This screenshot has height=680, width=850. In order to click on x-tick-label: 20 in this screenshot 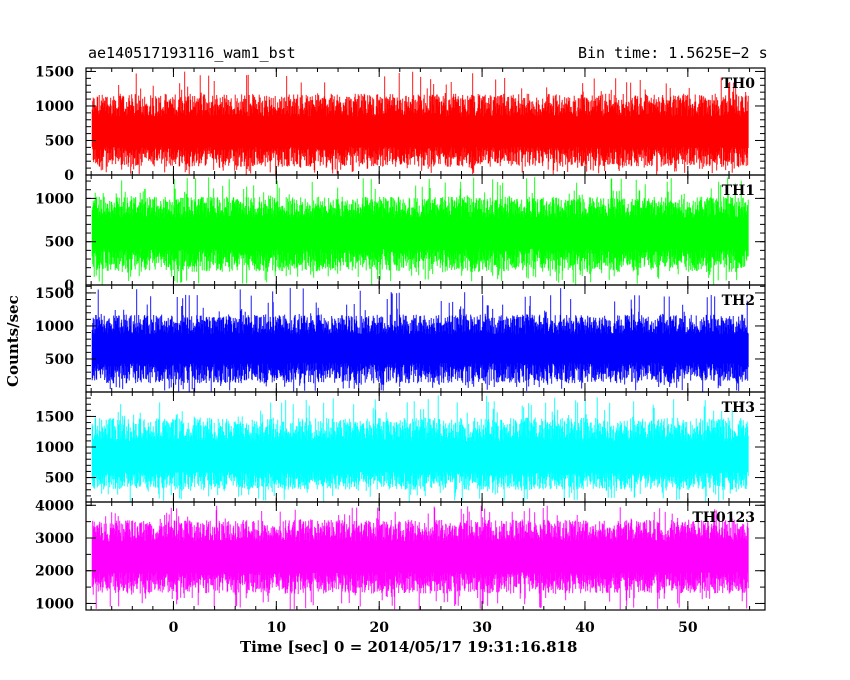, I will do `click(379, 628)`.